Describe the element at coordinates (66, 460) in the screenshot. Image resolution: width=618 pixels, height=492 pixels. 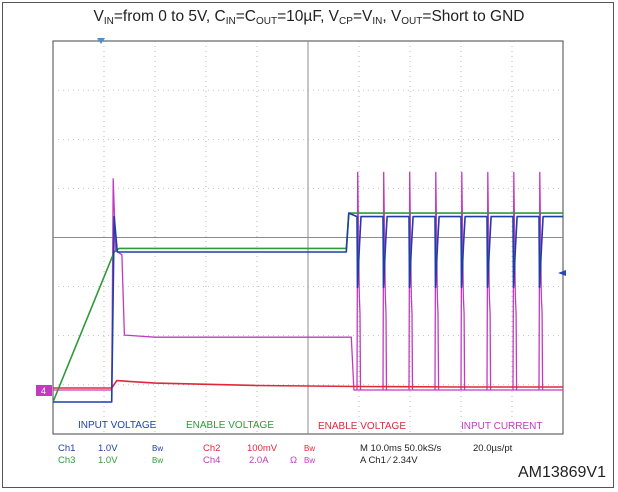
I see `ch3-label: Ch3` at that location.